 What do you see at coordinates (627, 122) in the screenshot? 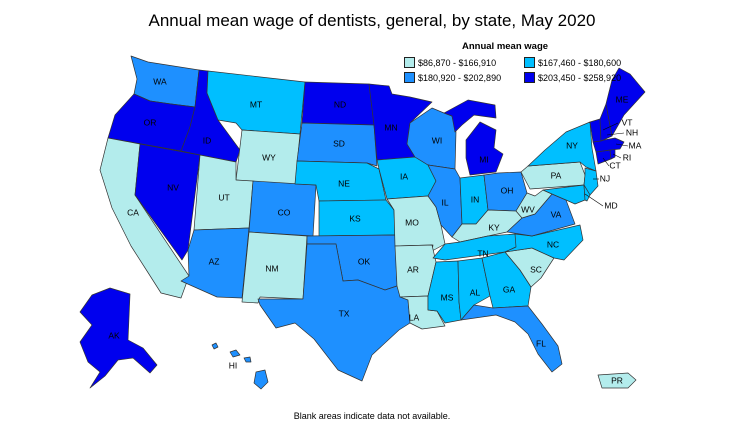
I see `label-VT: VT` at bounding box center [627, 122].